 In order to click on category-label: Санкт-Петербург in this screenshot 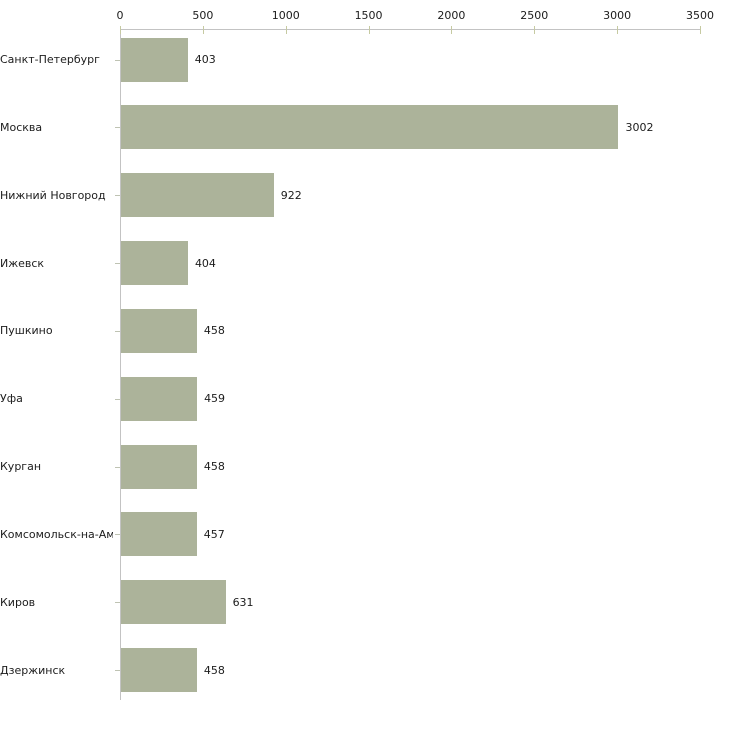, I will do `click(50, 59)`.